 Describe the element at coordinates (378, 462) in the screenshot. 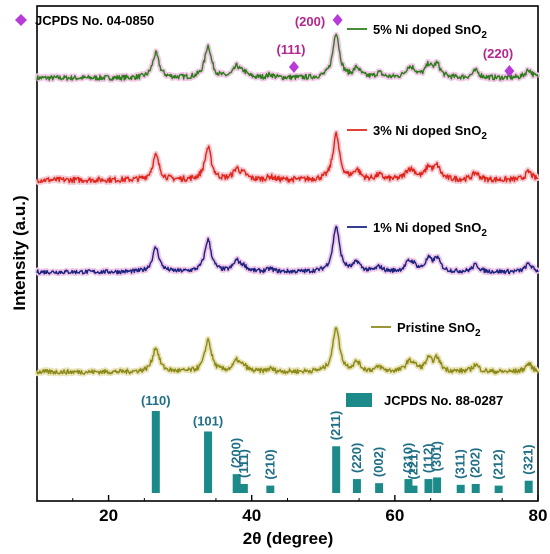

I see `bar-hkl-label: (002)` at that location.